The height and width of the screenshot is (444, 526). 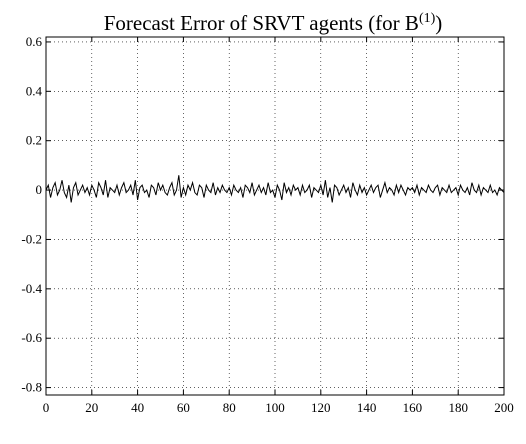 I want to click on x-tick-label: 100, so click(x=275, y=407).